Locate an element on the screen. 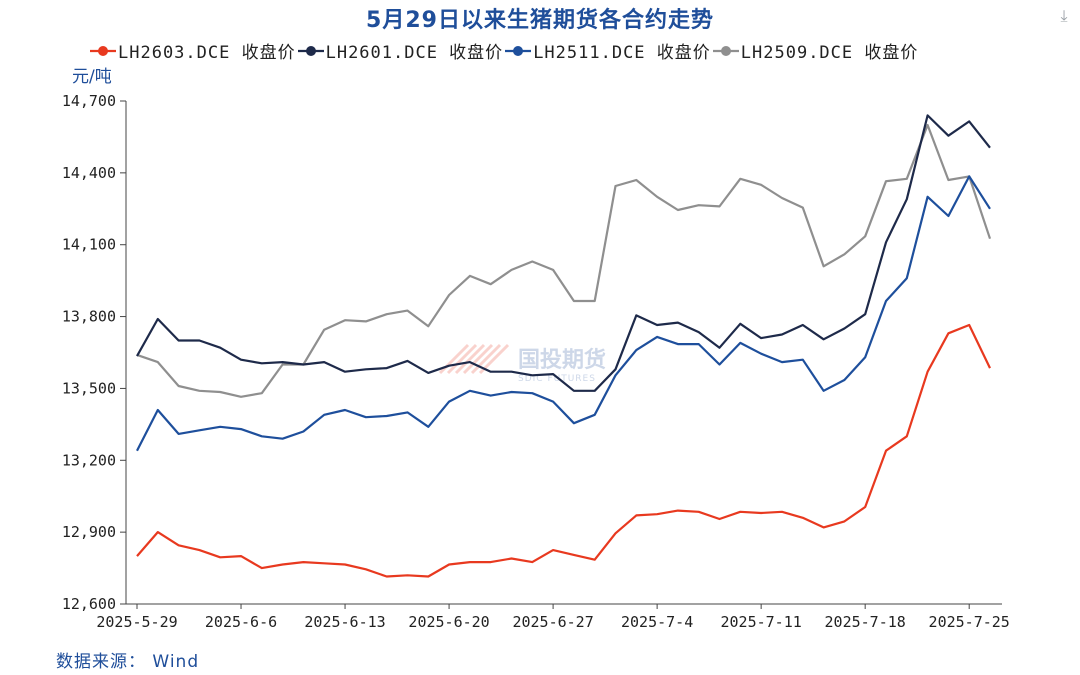  x-tick-label: 2025-7-11 is located at coordinates (761, 622).